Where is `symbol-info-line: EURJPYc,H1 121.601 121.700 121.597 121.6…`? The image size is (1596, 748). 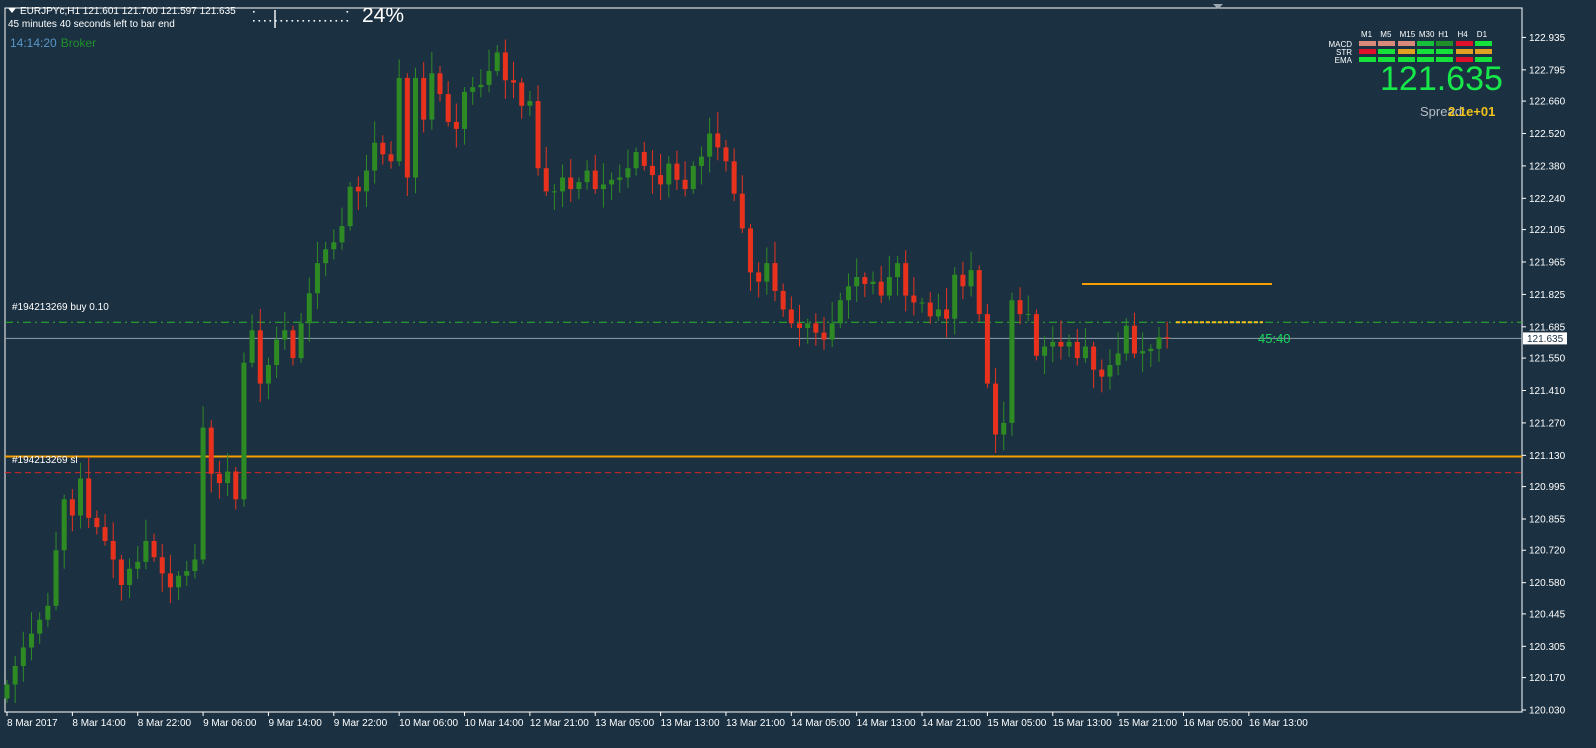
symbol-info-line: EURJPYc,H1 121.601 121.700 121.597 121.6… is located at coordinates (122, 11).